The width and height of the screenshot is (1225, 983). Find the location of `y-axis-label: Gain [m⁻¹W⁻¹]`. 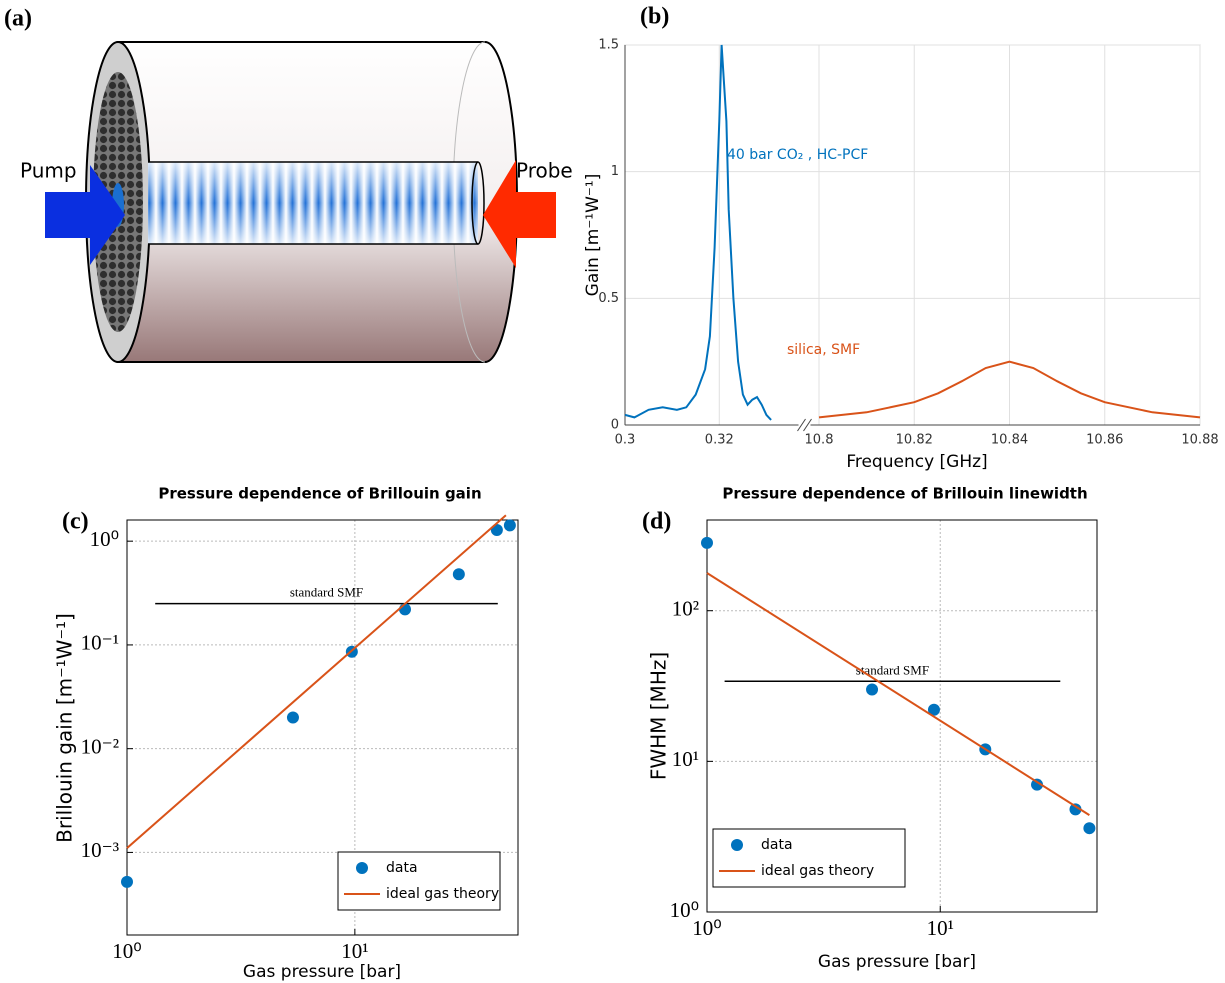

y-axis-label: Gain [m⁻¹W⁻¹] is located at coordinates (593, 235).